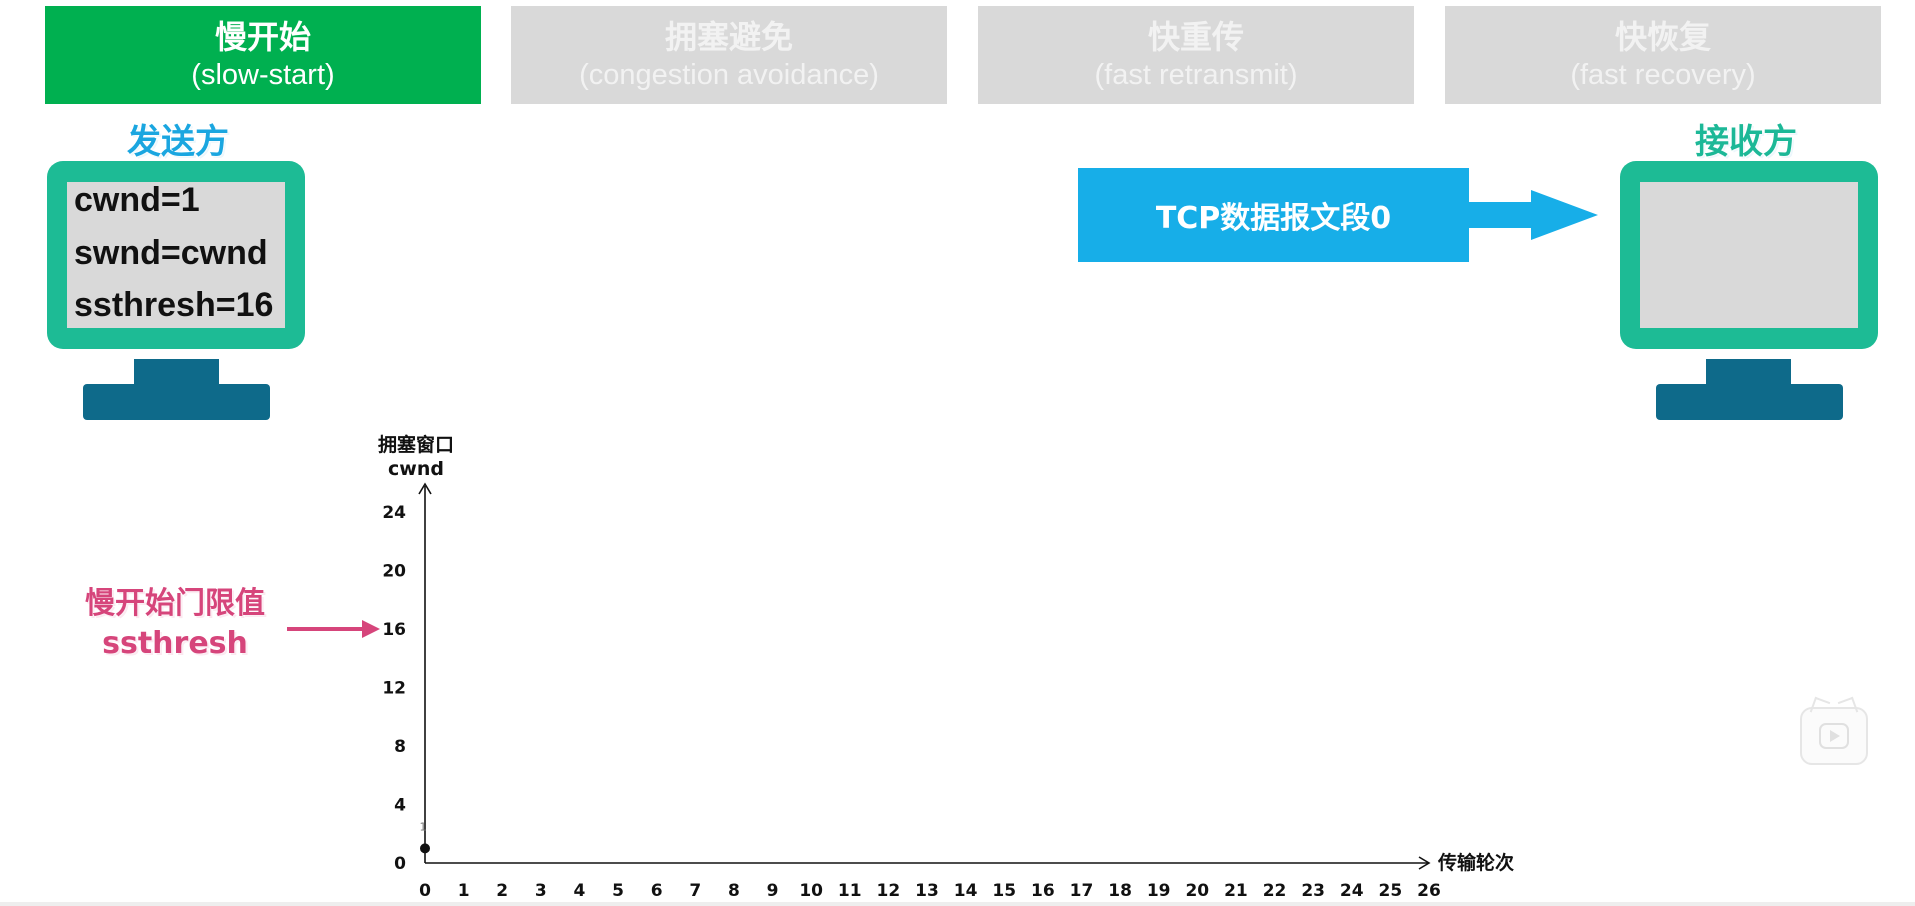  I want to click on x-tick-label: 5, so click(618, 891).